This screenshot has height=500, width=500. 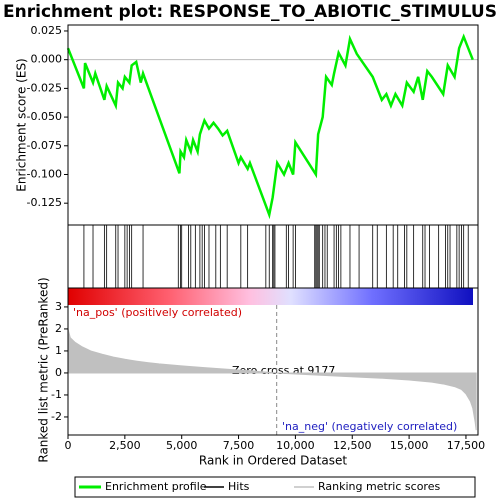 I want to click on y-tick-label: 0.025, so click(x=47, y=30).